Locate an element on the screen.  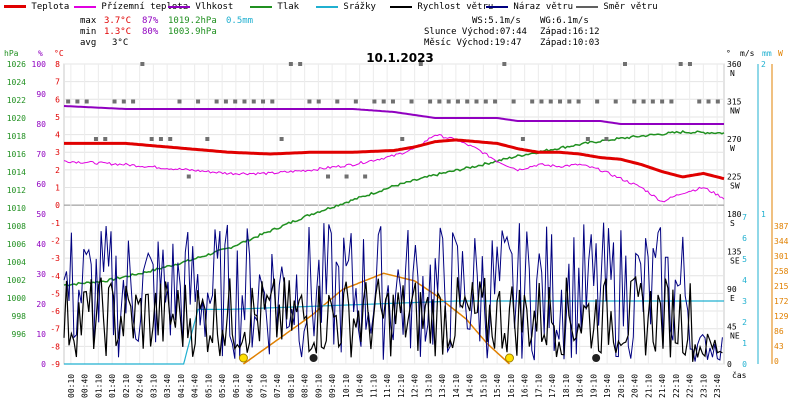
x-tick-label: 22:40 is located at coordinates (690, 386).